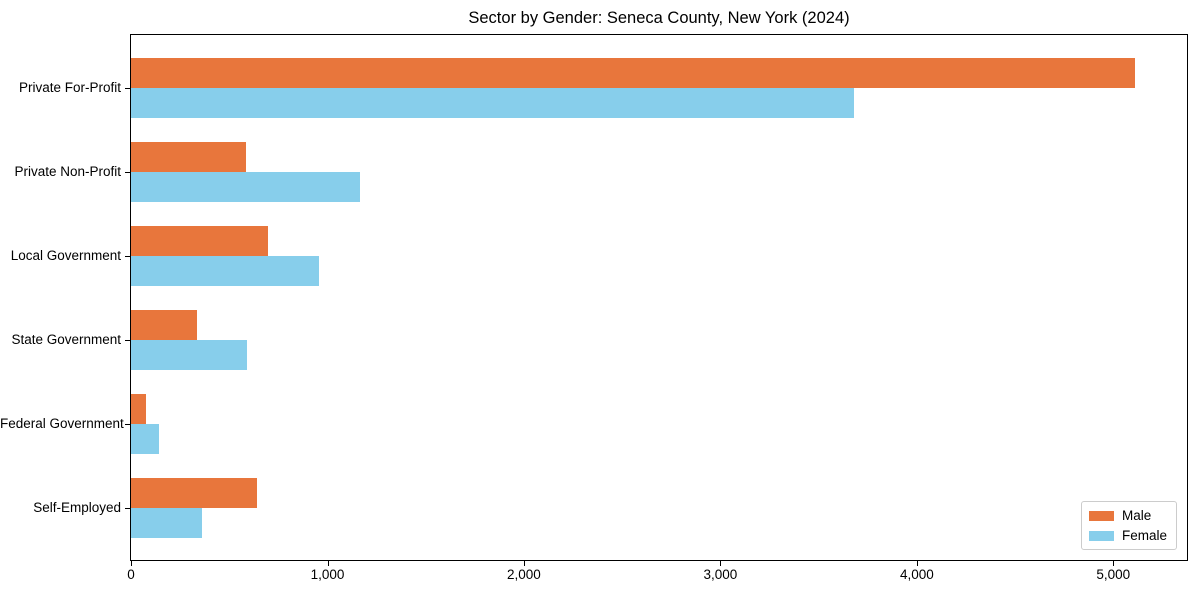 Image resolution: width=1200 pixels, height=600 pixels. What do you see at coordinates (225, 271) in the screenshot?
I see `bar-local-government-female` at bounding box center [225, 271].